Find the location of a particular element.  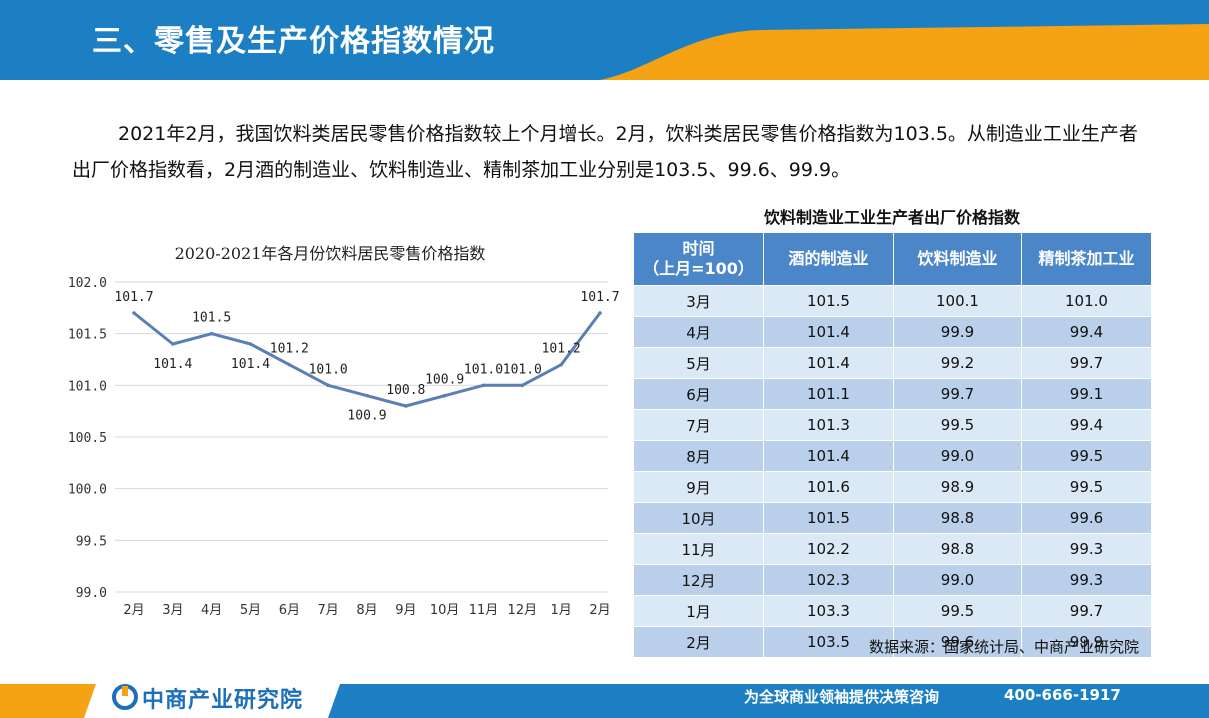

cell-month: 1月 is located at coordinates (698, 611).